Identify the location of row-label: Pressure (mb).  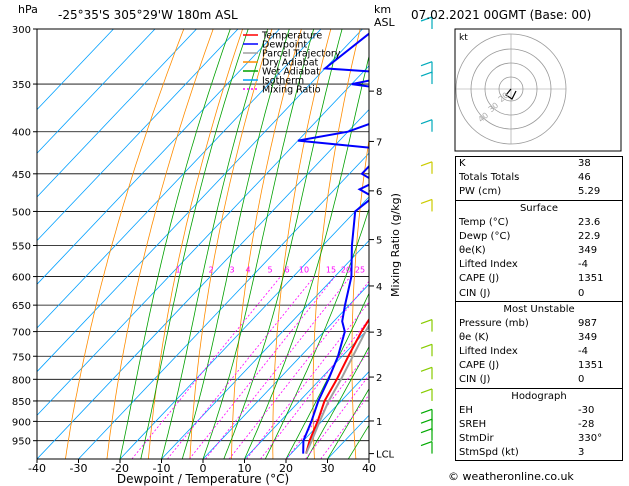
(494, 323).